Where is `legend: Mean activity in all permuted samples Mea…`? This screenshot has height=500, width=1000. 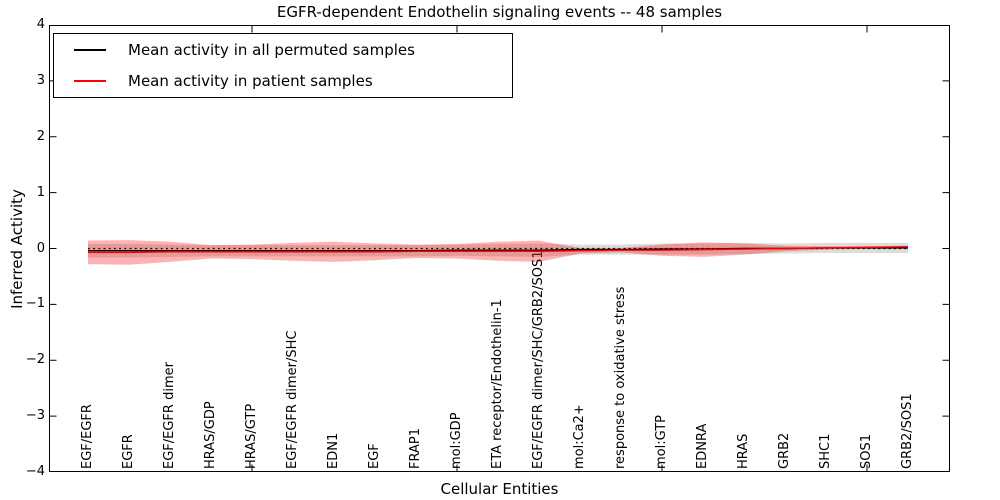
legend: Mean activity in all permuted samples Mea… is located at coordinates (283, 65).